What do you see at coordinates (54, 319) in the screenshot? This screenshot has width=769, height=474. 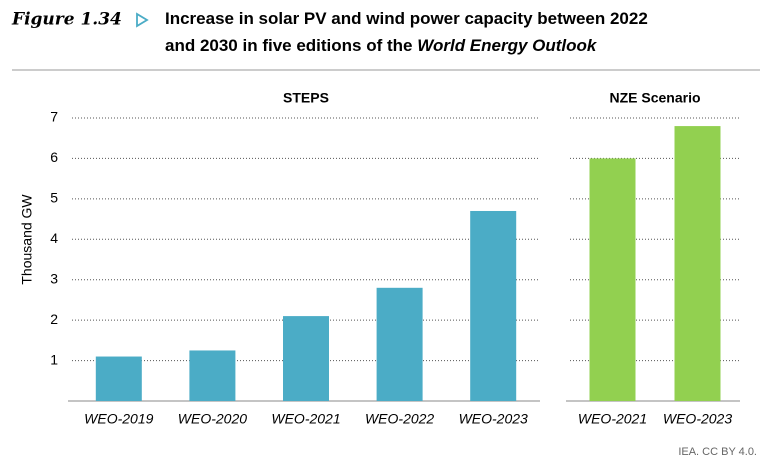 I see `y-tick-label: 2` at bounding box center [54, 319].